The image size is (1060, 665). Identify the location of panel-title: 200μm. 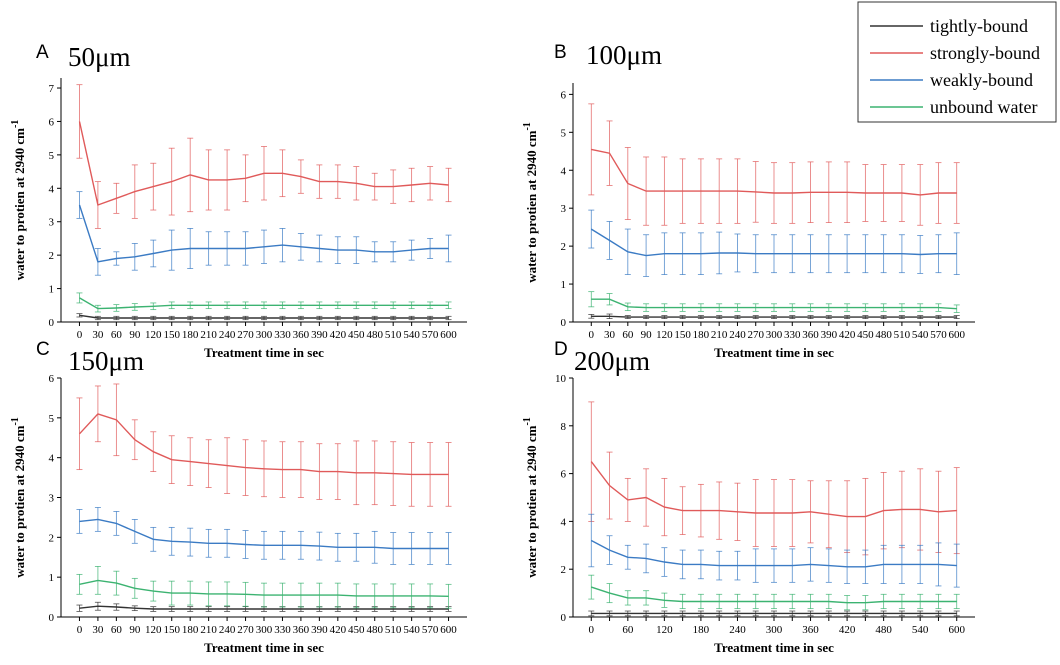
(612, 361).